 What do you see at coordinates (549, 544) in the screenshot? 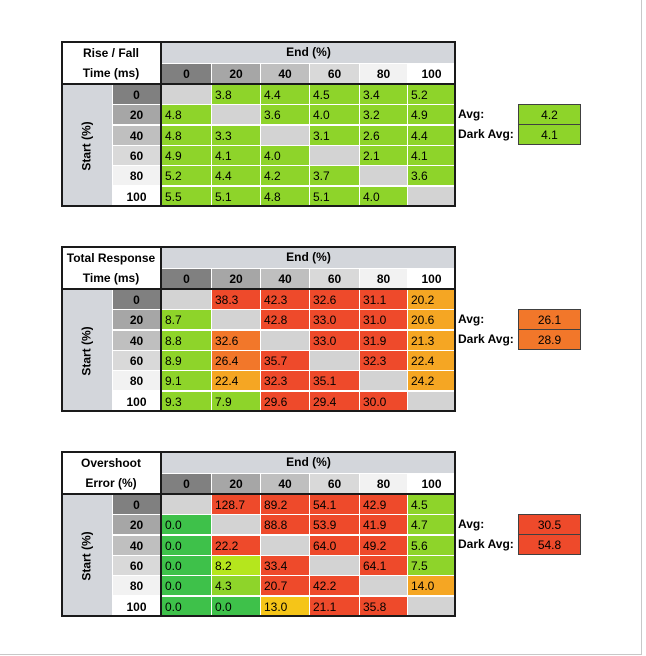
I see `dark-avg-value: 54.8` at bounding box center [549, 544].